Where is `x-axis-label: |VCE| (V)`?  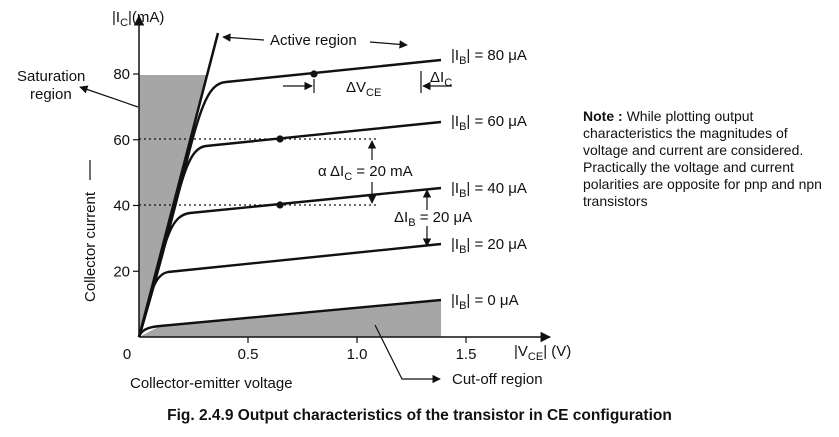
x-axis-label: |VCE| (V) is located at coordinates (542, 353).